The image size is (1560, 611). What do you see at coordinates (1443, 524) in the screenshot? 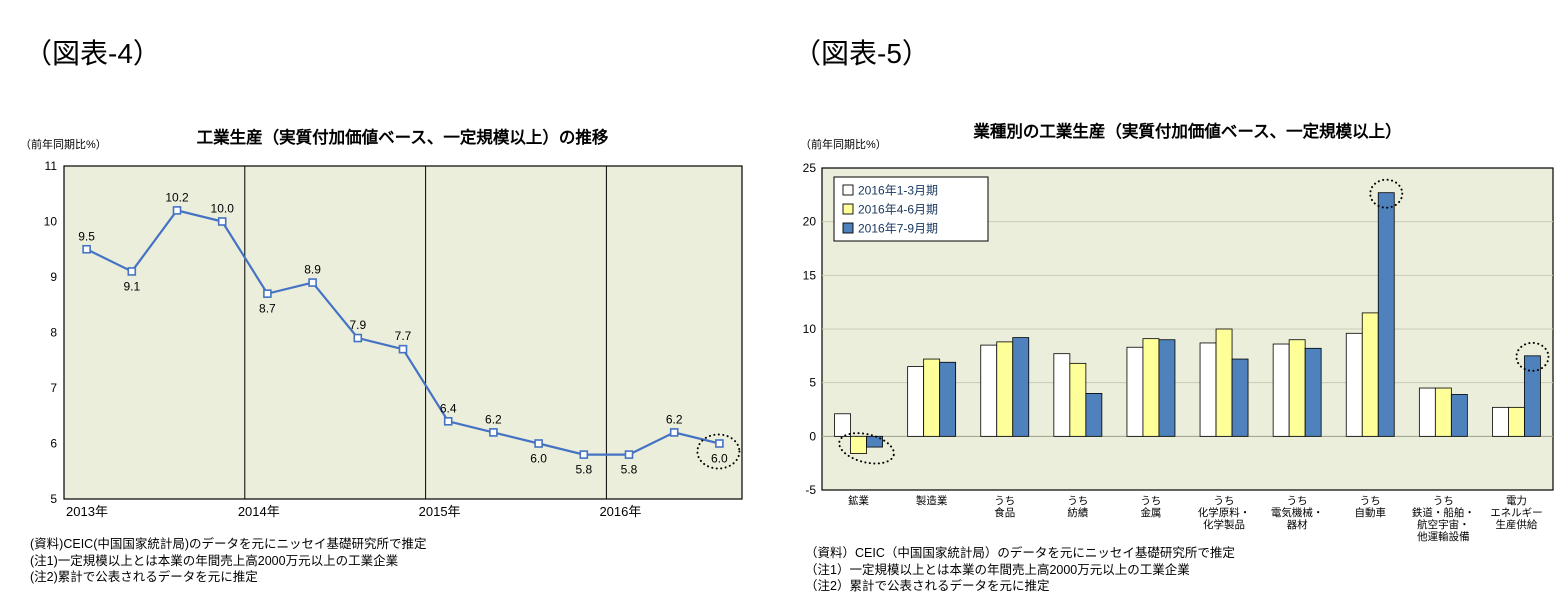
I see `svg-text: 航空宇宙・` at bounding box center [1443, 524].